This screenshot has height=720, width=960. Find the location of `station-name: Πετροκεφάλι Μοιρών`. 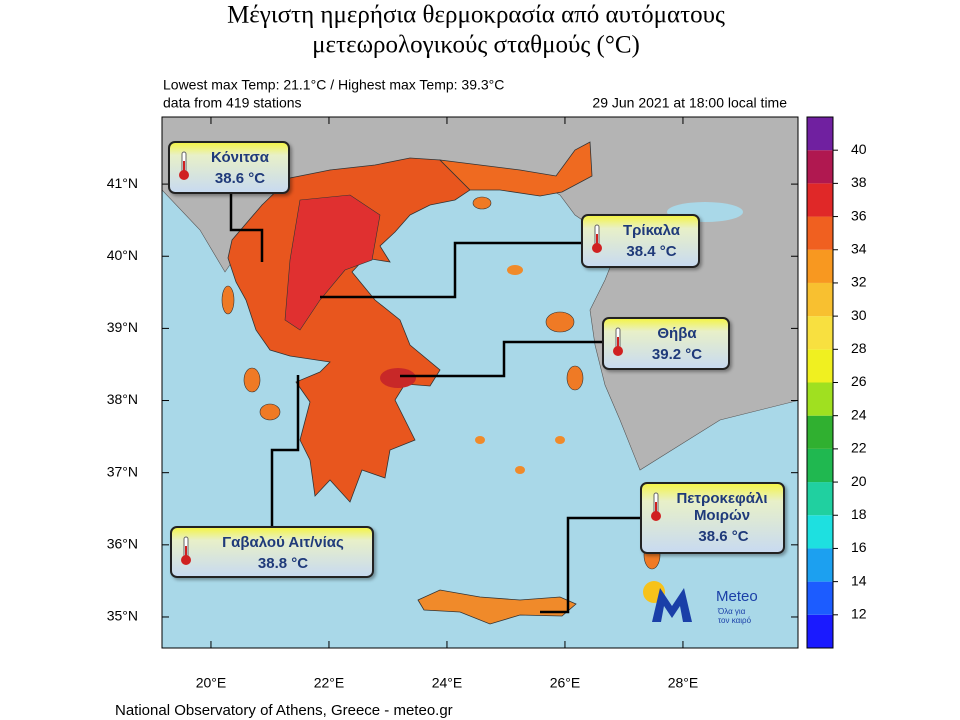

station-name: Πετροκεφάλι Μοιρών is located at coordinates (722, 507).